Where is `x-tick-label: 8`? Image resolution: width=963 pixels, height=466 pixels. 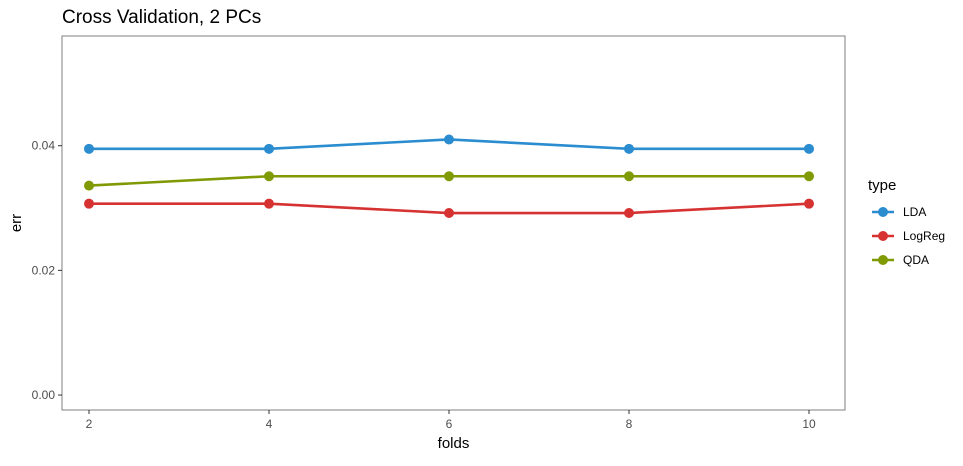 x-tick-label: 8 is located at coordinates (629, 424).